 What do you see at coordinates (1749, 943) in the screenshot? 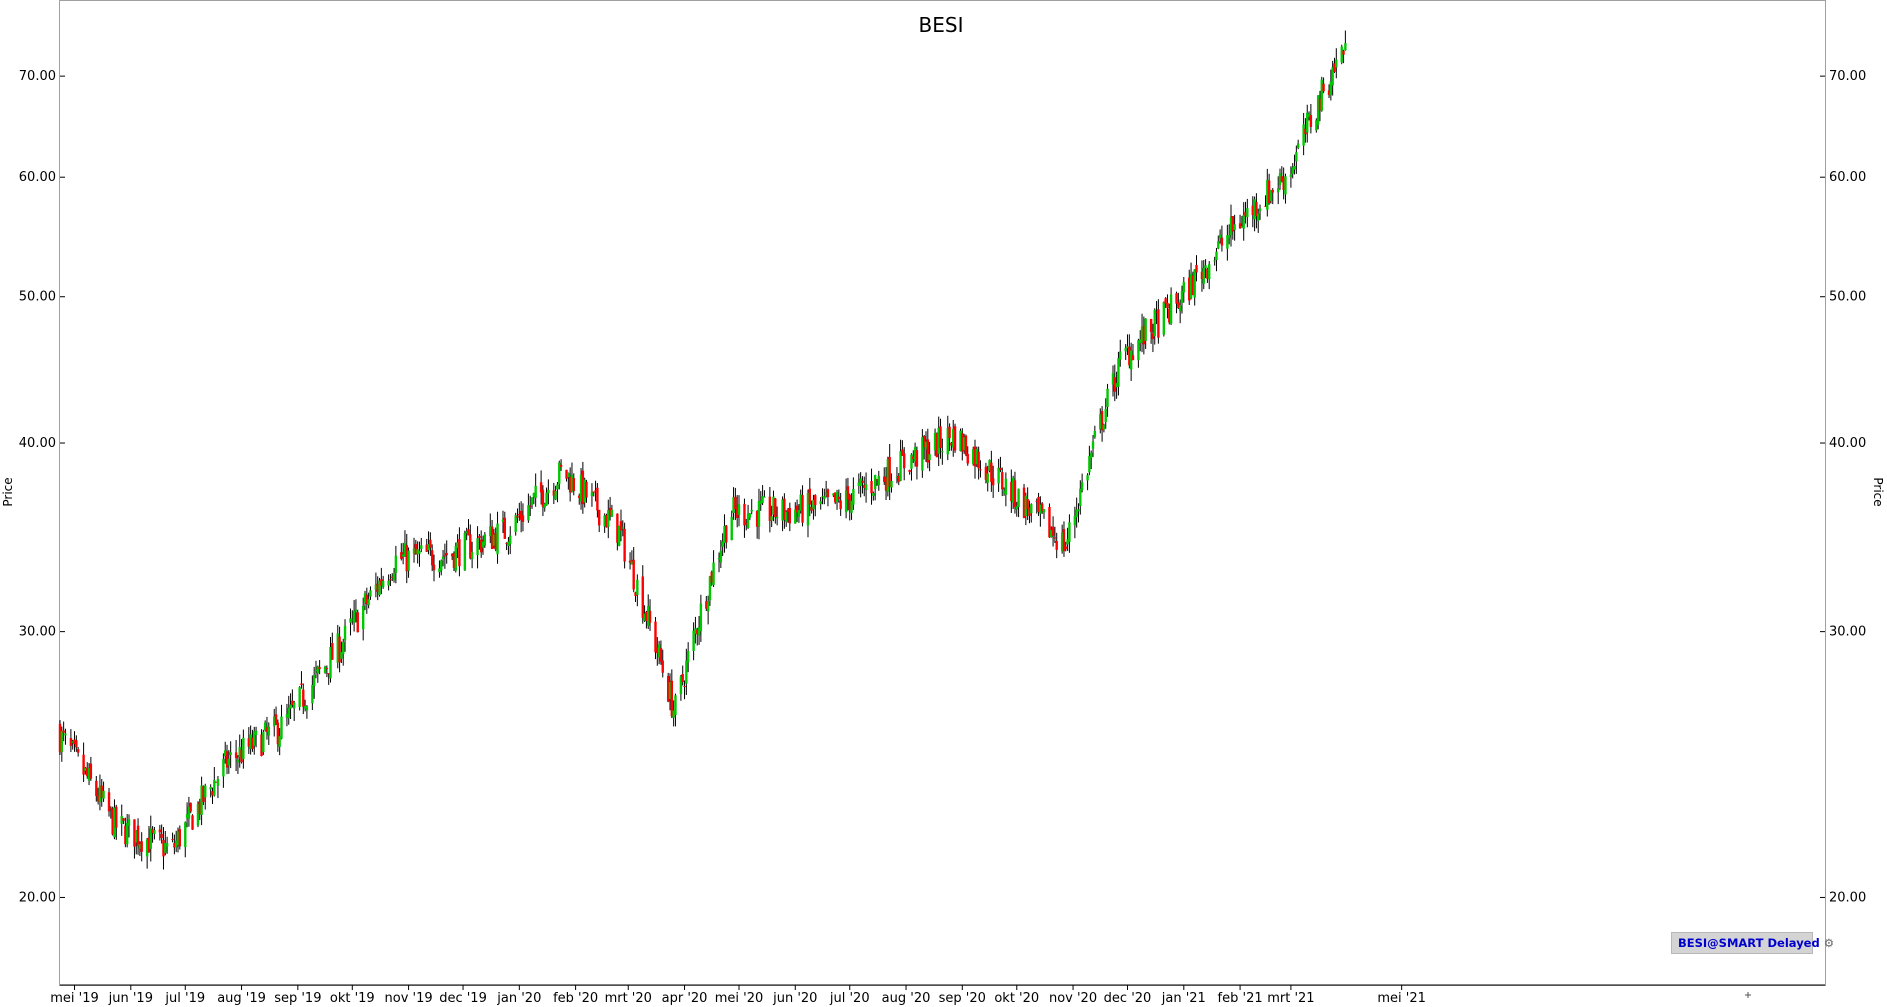
I see `badge-label: BESI@SMART Delayed` at bounding box center [1749, 943].